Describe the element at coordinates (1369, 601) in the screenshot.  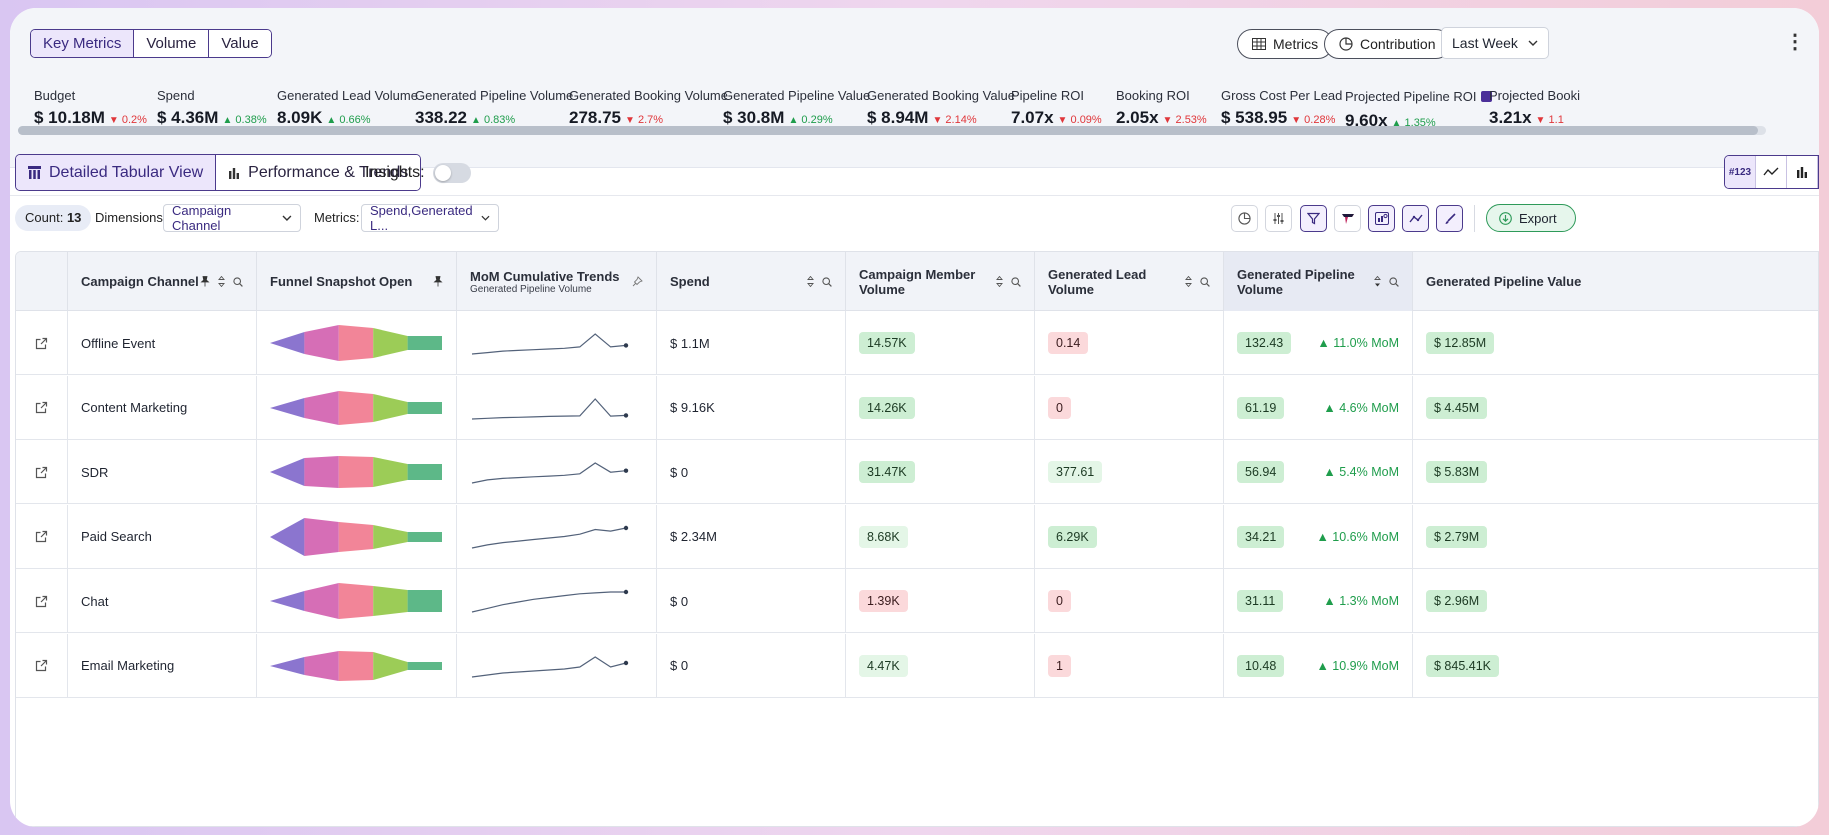
I see `mom-value: 1.3% MoM` at that location.